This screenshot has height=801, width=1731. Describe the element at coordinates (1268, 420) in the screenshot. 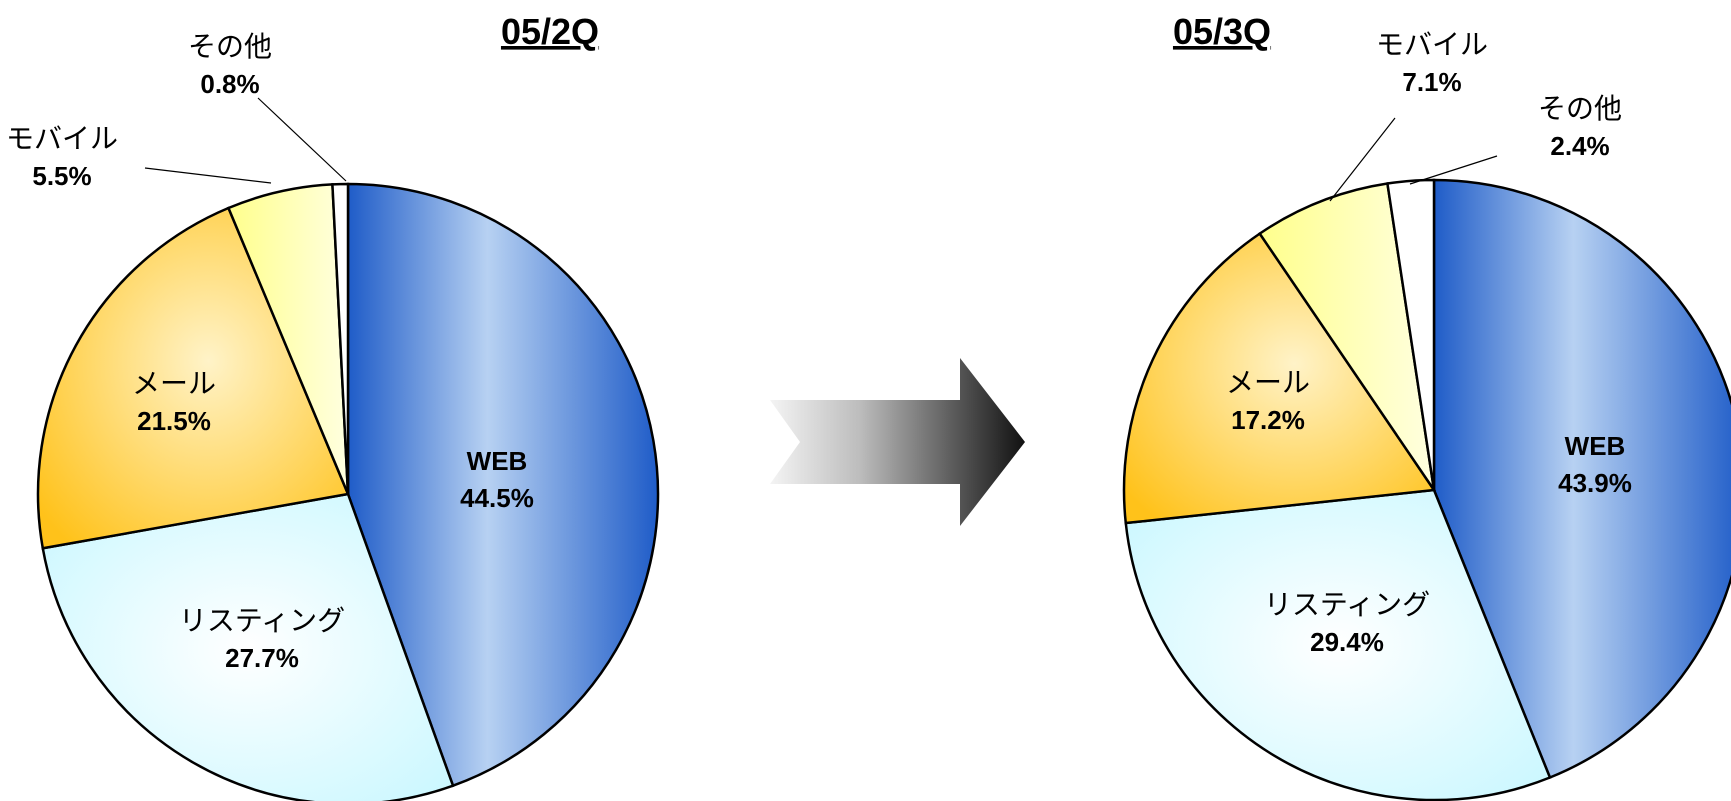

I see `slice-value-label: 17.2%` at that location.